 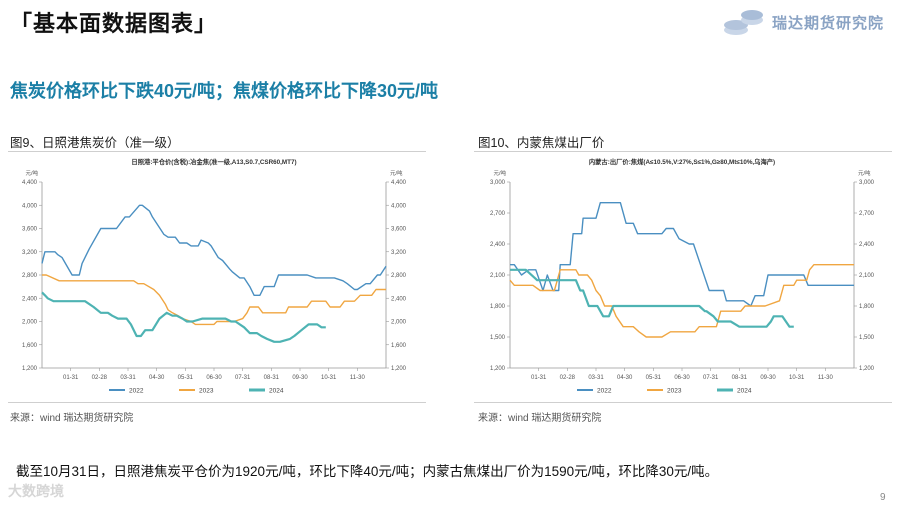 What do you see at coordinates (498, 307) in the screenshot?
I see `y-tick-label: 1,800` at bounding box center [498, 307].